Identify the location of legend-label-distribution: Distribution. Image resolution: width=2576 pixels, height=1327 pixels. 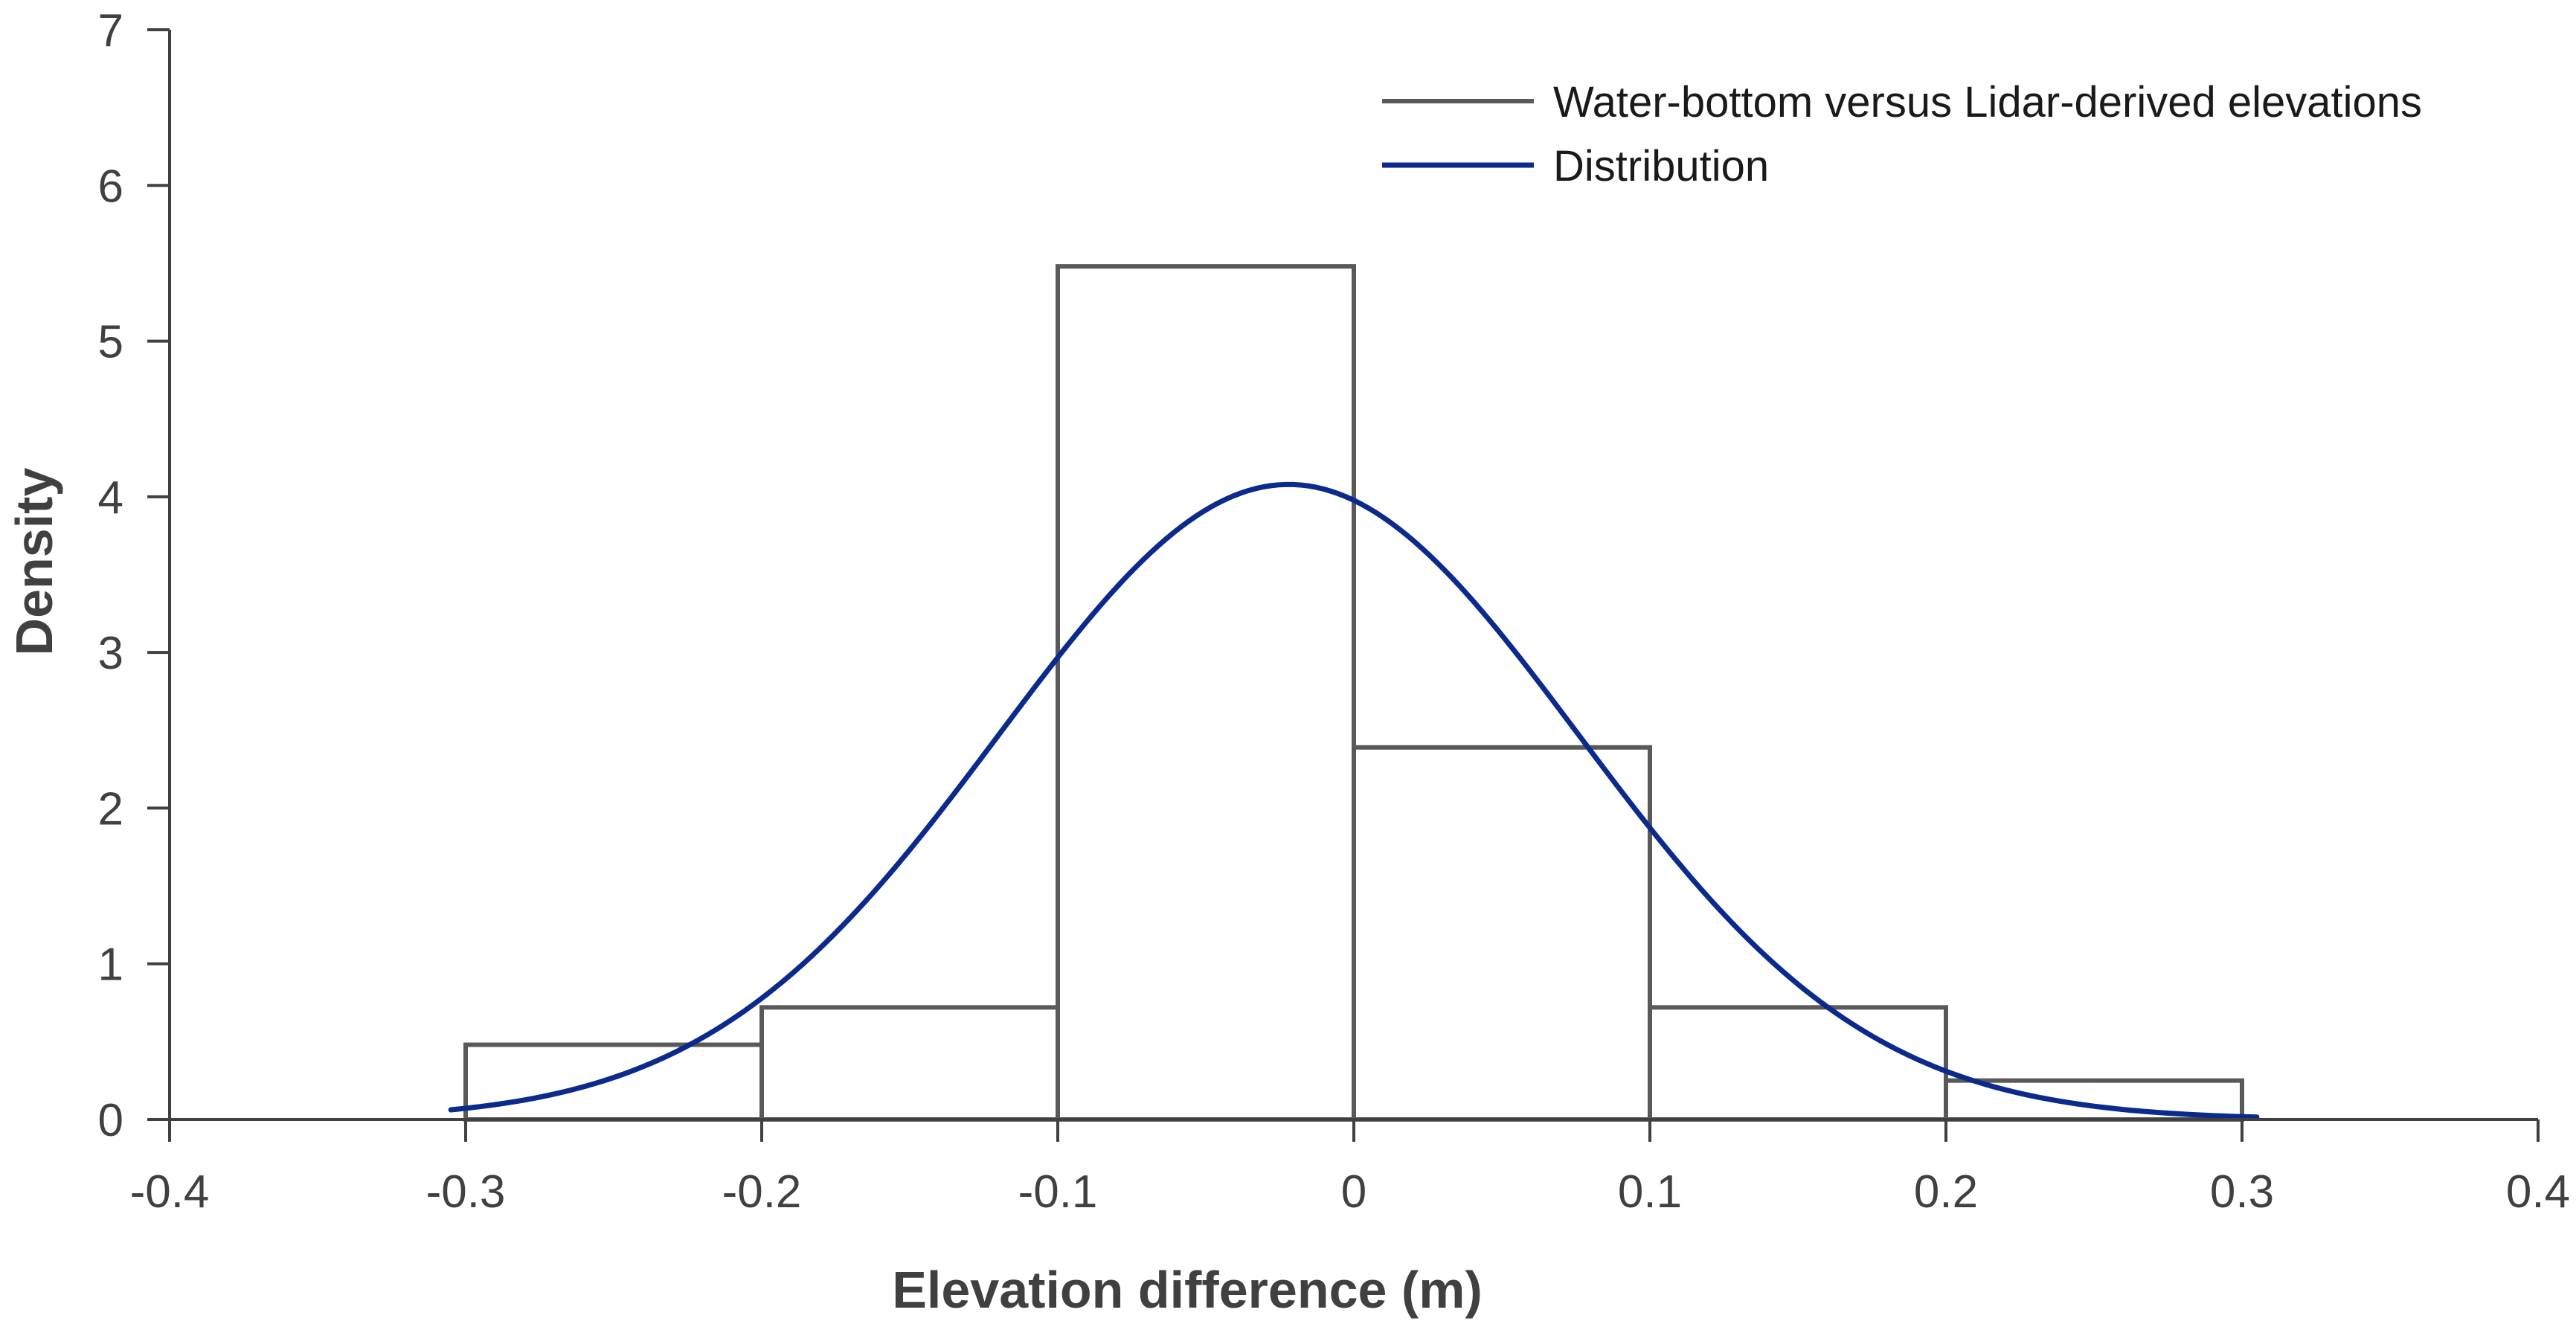
(1661, 166).